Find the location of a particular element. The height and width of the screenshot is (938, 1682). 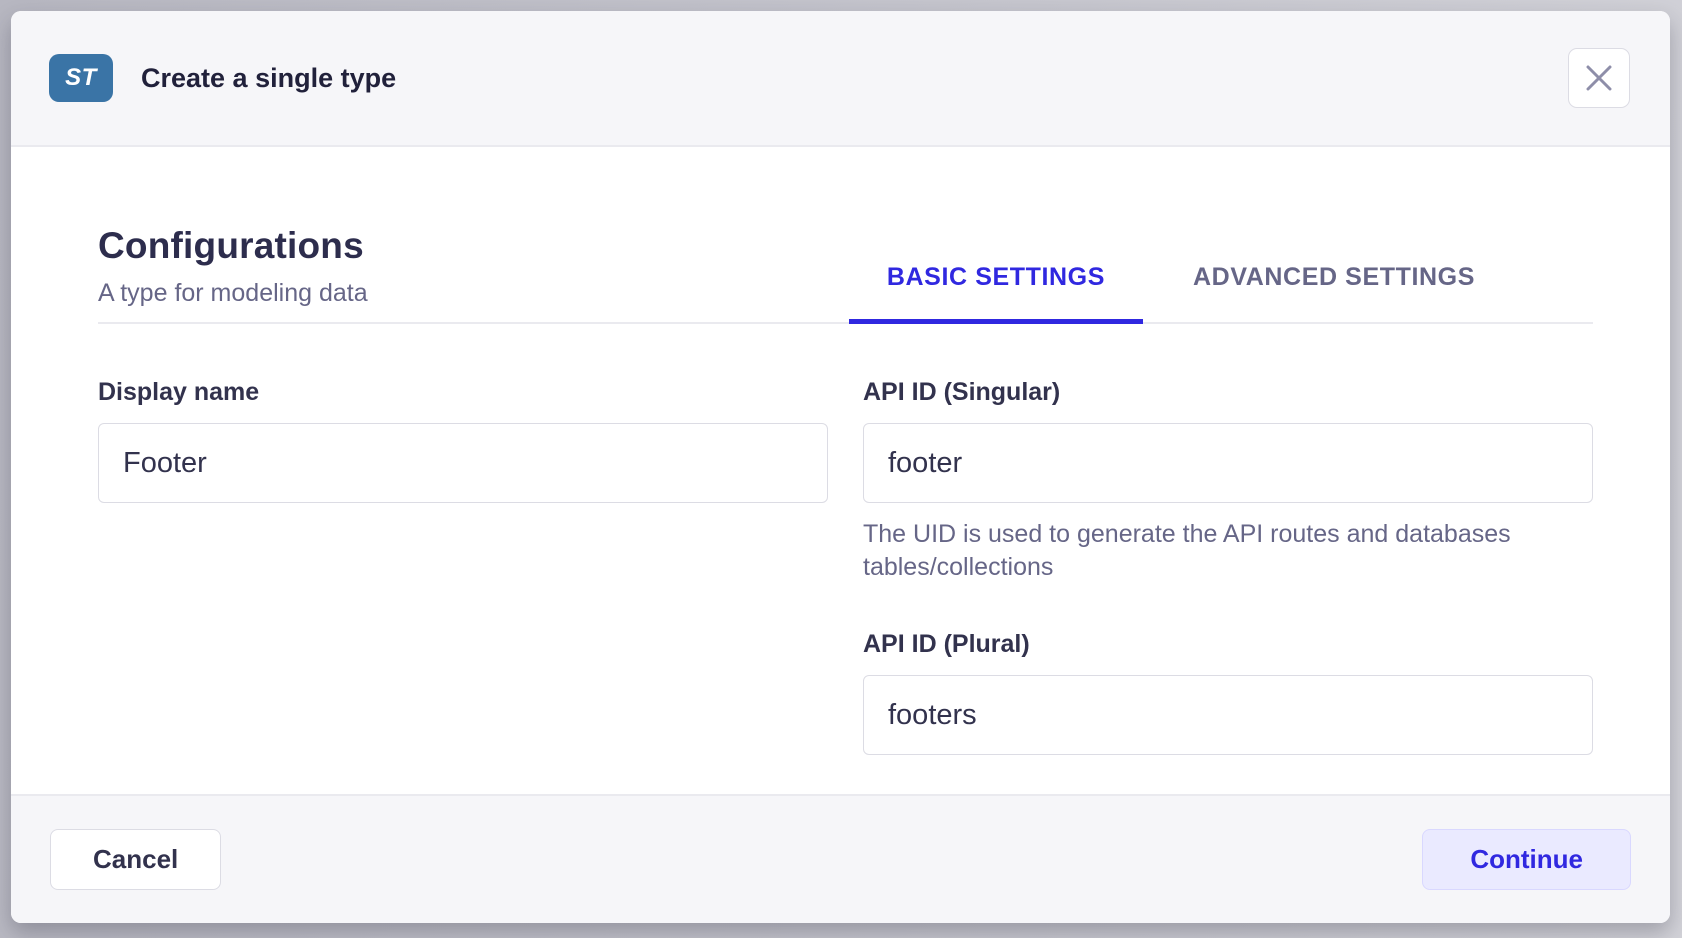

single-type-badge-label: ST is located at coordinates (81, 77).